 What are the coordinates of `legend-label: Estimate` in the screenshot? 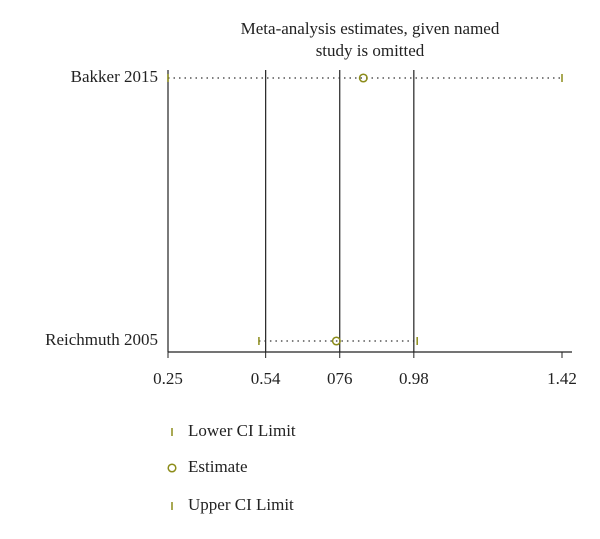 It's located at (217, 466).